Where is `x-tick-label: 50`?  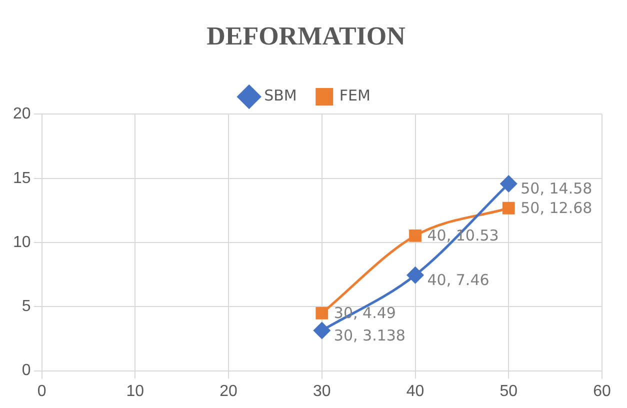 x-tick-label: 50 is located at coordinates (509, 391).